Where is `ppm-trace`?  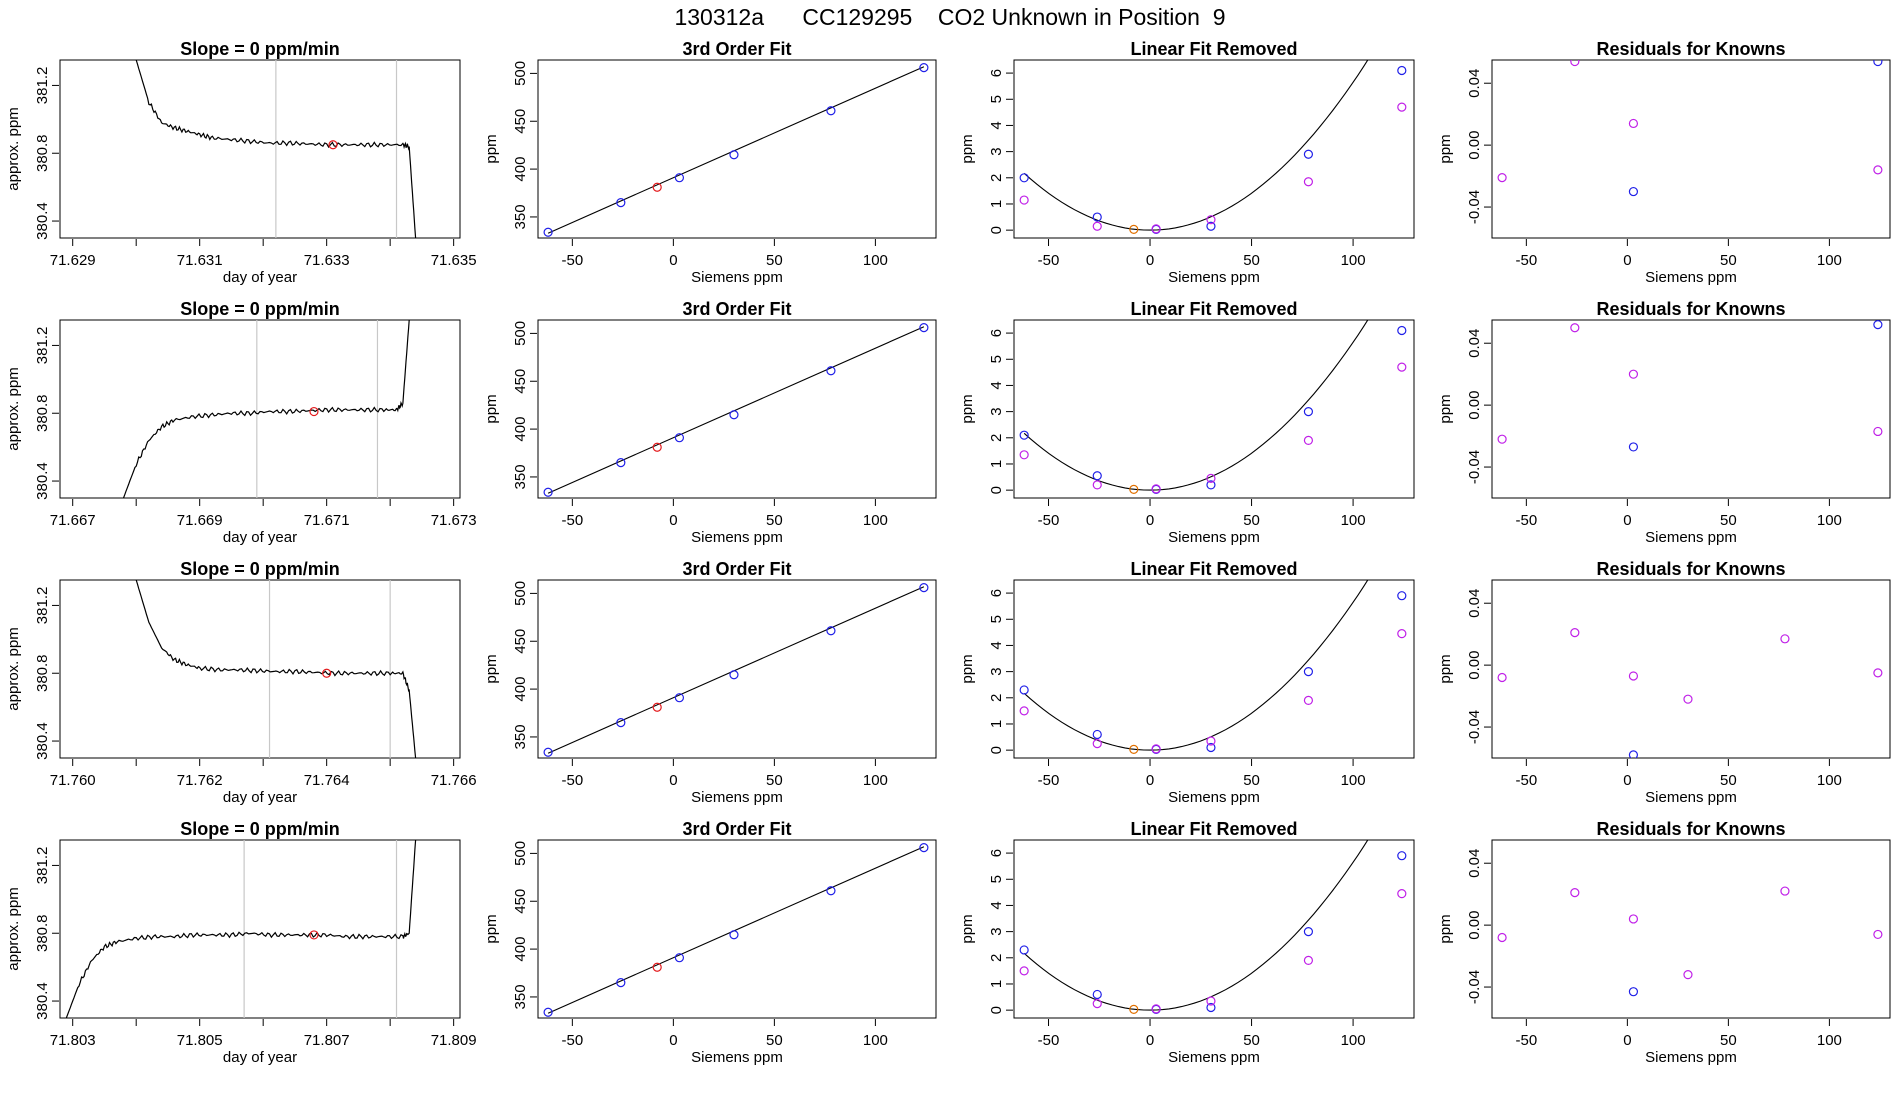 ppm-trace is located at coordinates (241, 929).